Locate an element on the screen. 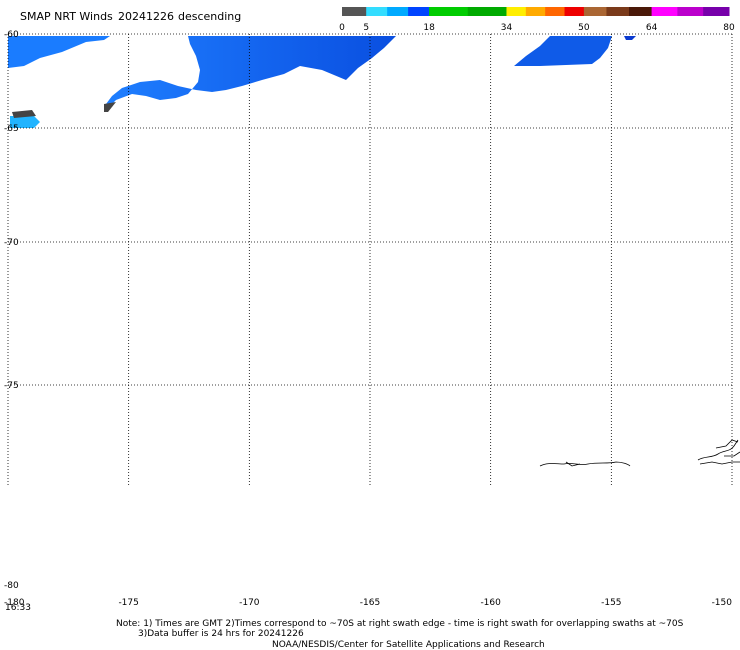 The width and height of the screenshot is (740, 650). latitude-tick-label: -75 is located at coordinates (11, 386).